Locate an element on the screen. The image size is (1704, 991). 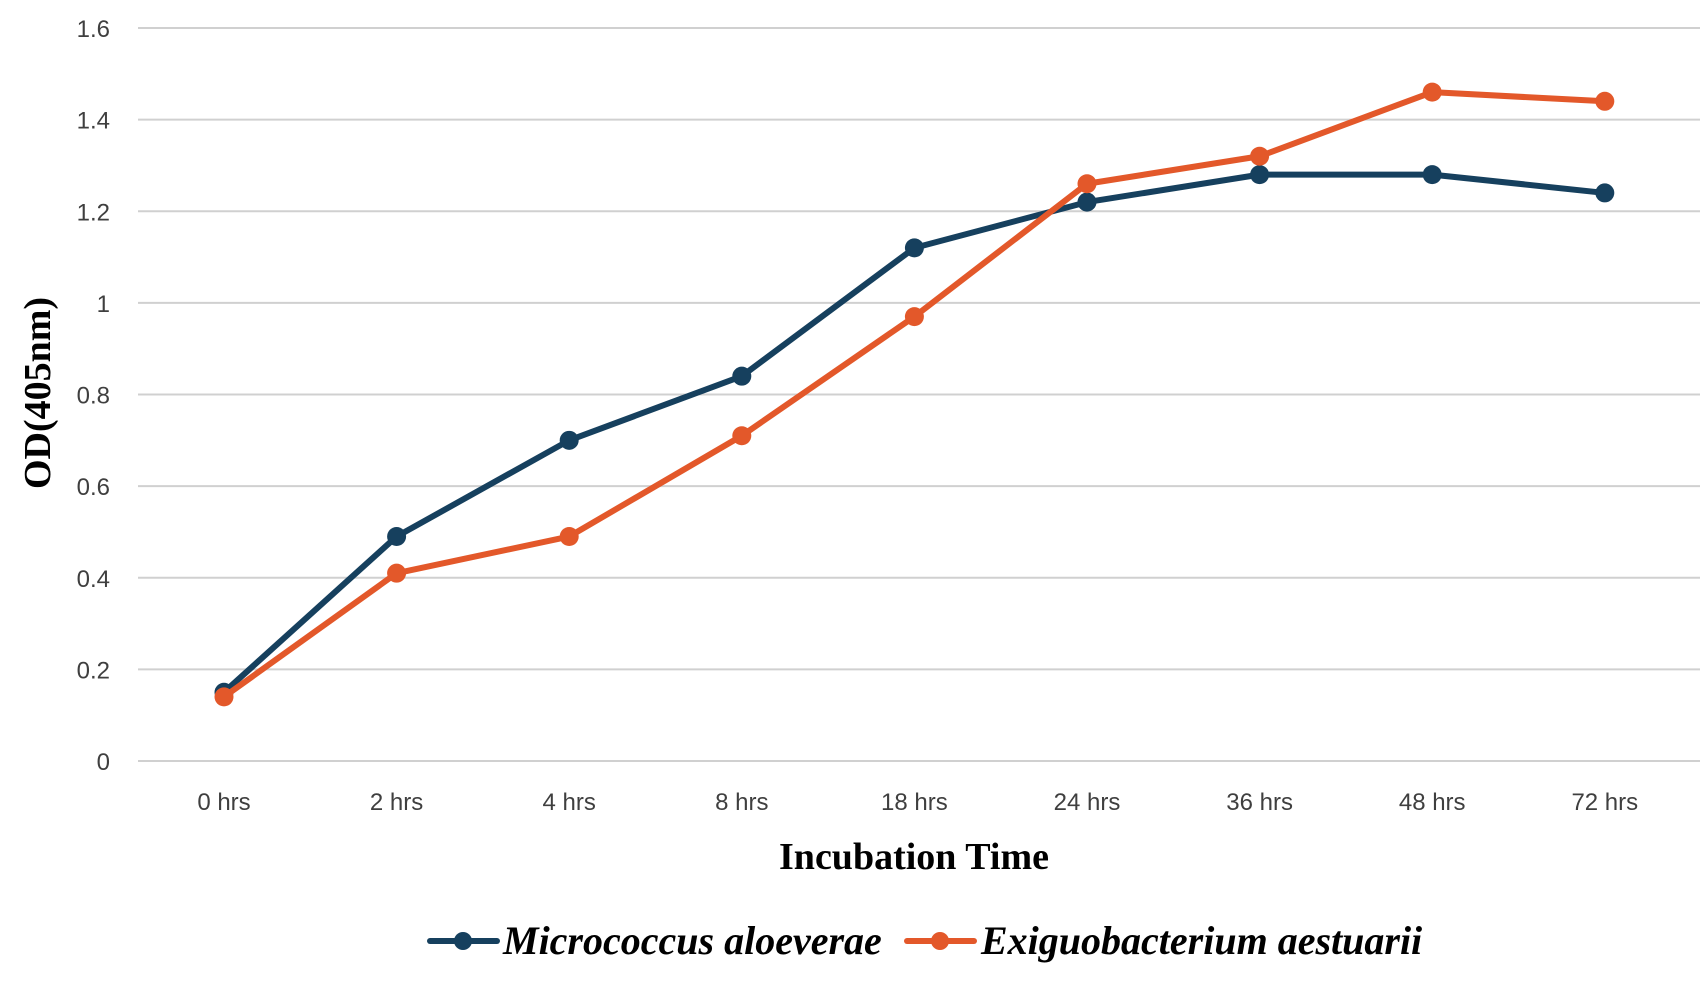
legend-item-micrococcus: Micrococcus aloeverae is located at coordinates (654, 940).